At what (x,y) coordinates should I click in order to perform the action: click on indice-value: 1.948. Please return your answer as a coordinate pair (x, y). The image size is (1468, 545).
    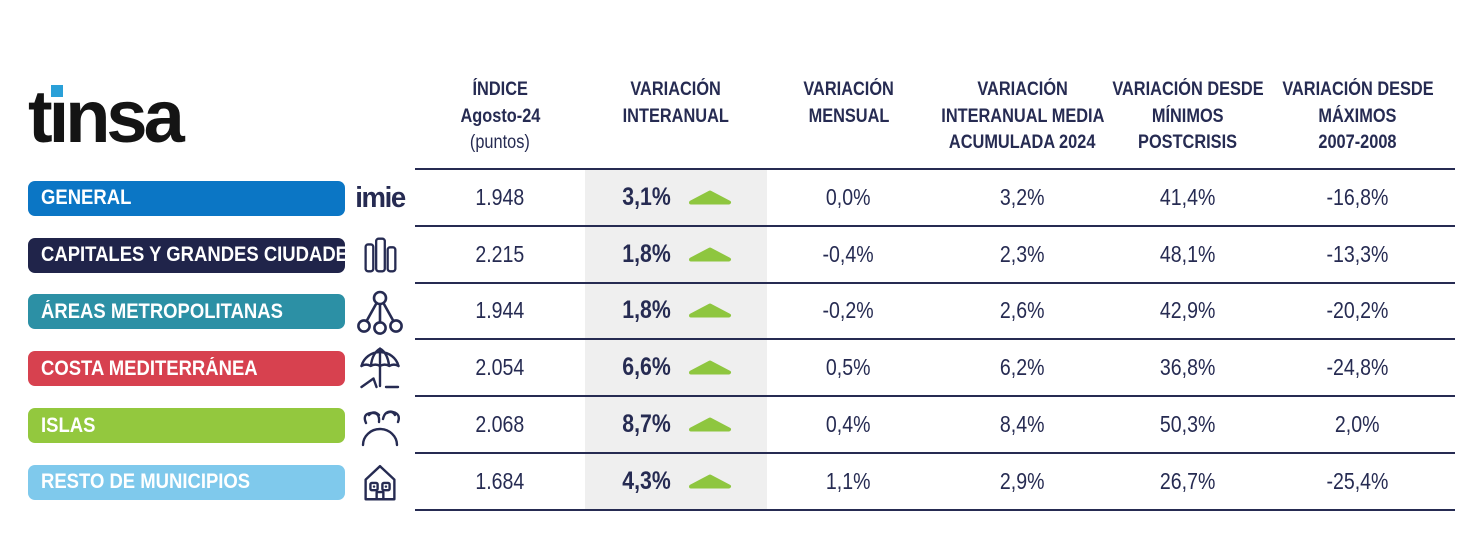
    Looking at the image, I should click on (500, 196).